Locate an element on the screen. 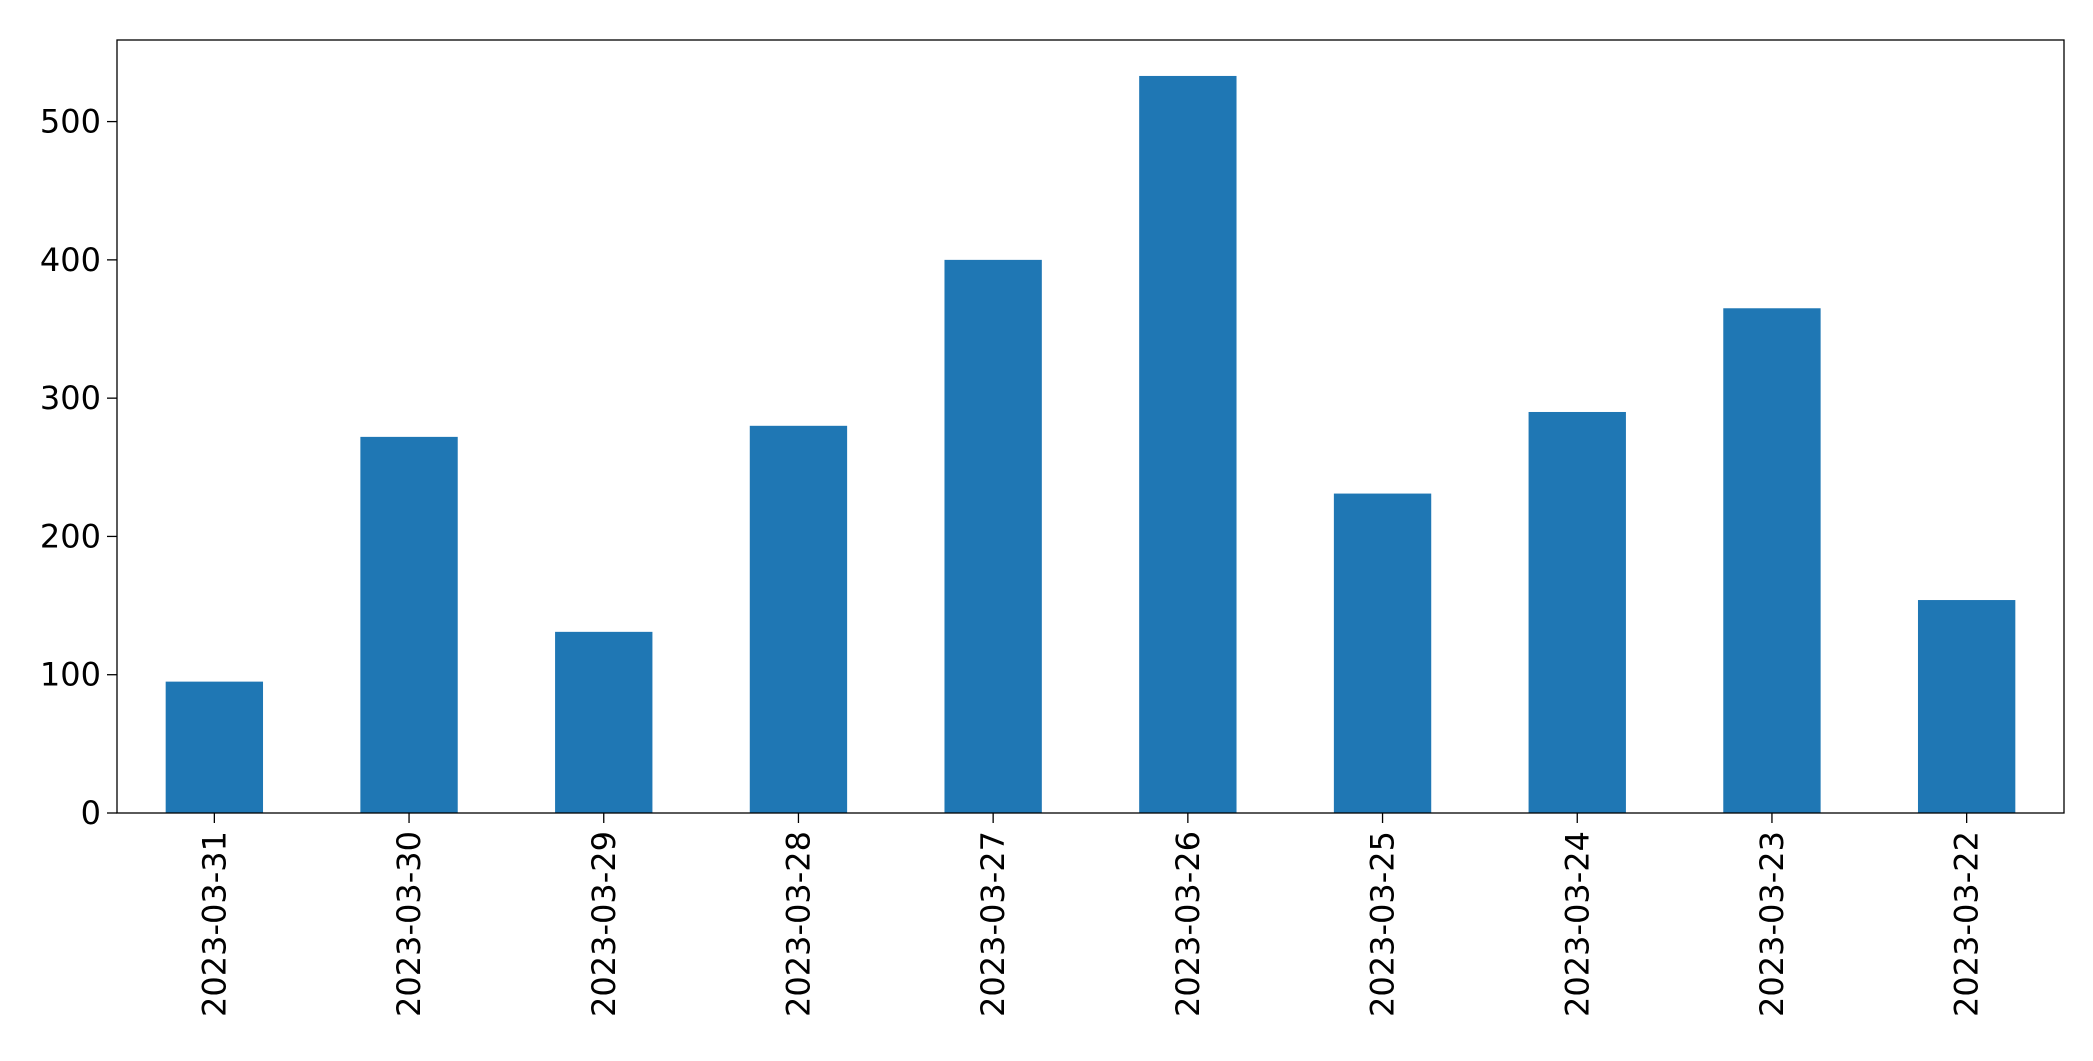 The height and width of the screenshot is (1061, 2093). x-tick-label: 2023-03-23 is located at coordinates (1772, 924).